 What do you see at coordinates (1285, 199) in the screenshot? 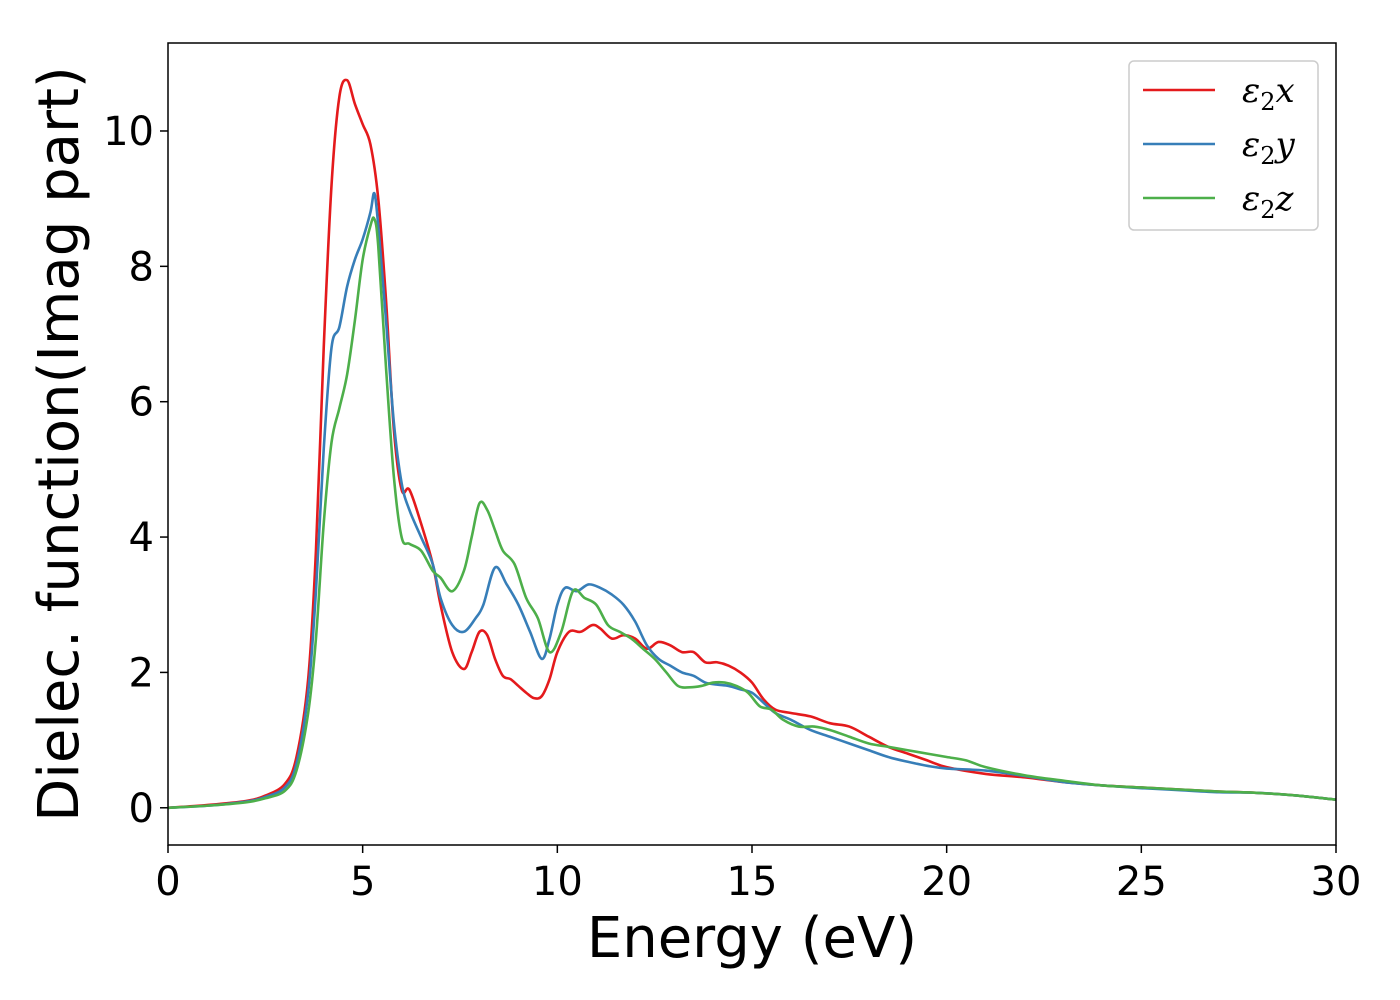
I see `legend-label-suffix: z` at bounding box center [1285, 199].